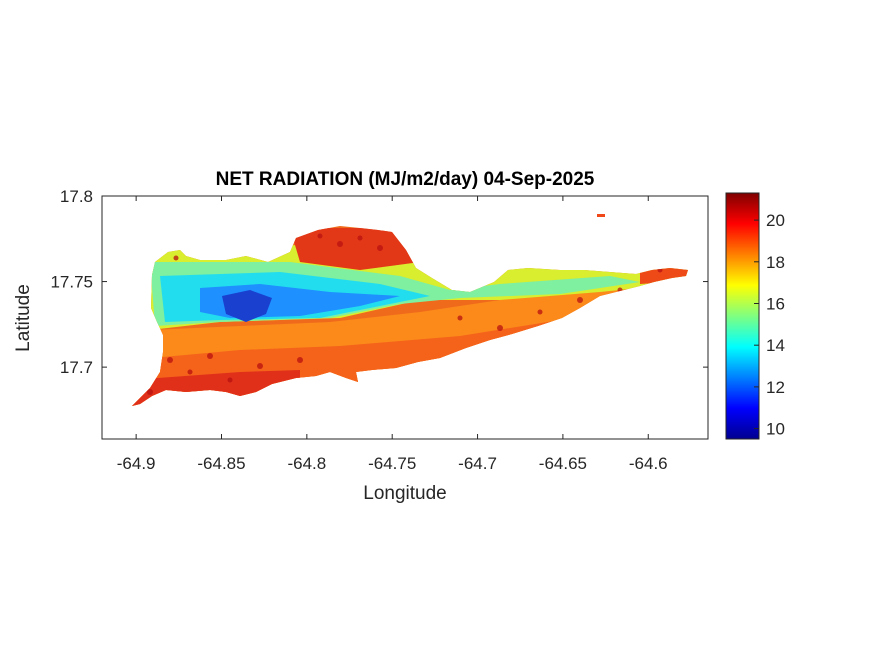 The width and height of the screenshot is (875, 656). Describe the element at coordinates (742, 316) in the screenshot. I see `colorbar` at that location.